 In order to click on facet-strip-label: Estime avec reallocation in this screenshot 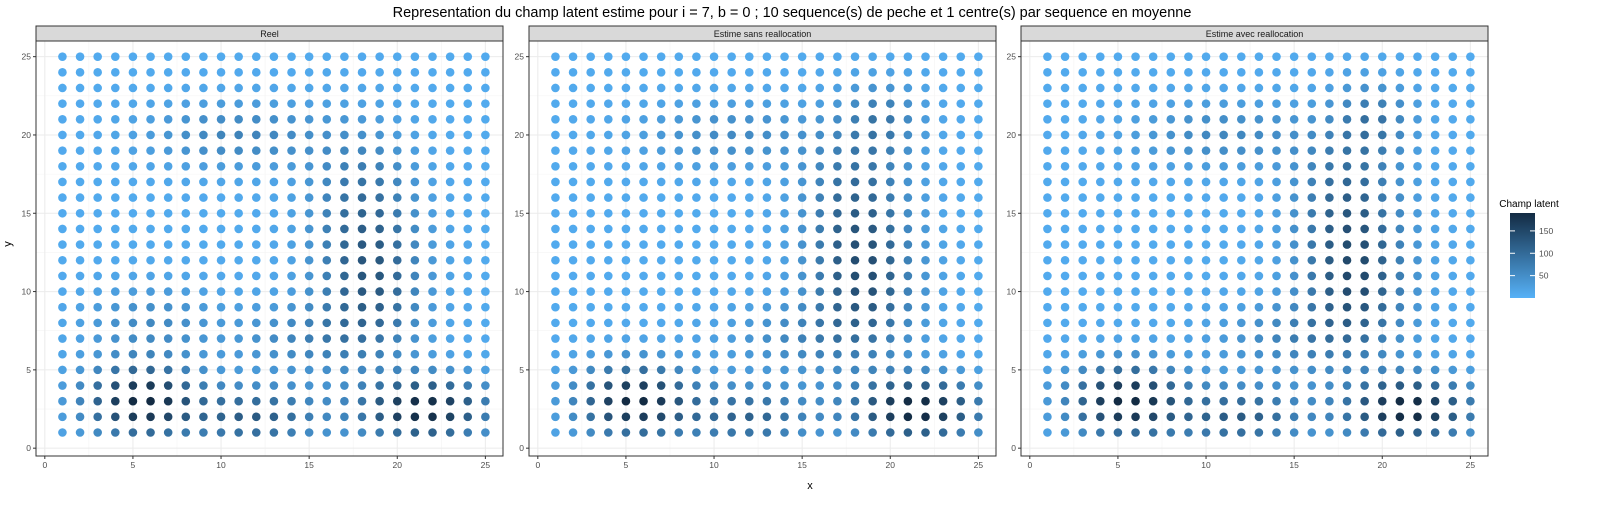, I will do `click(1255, 34)`.